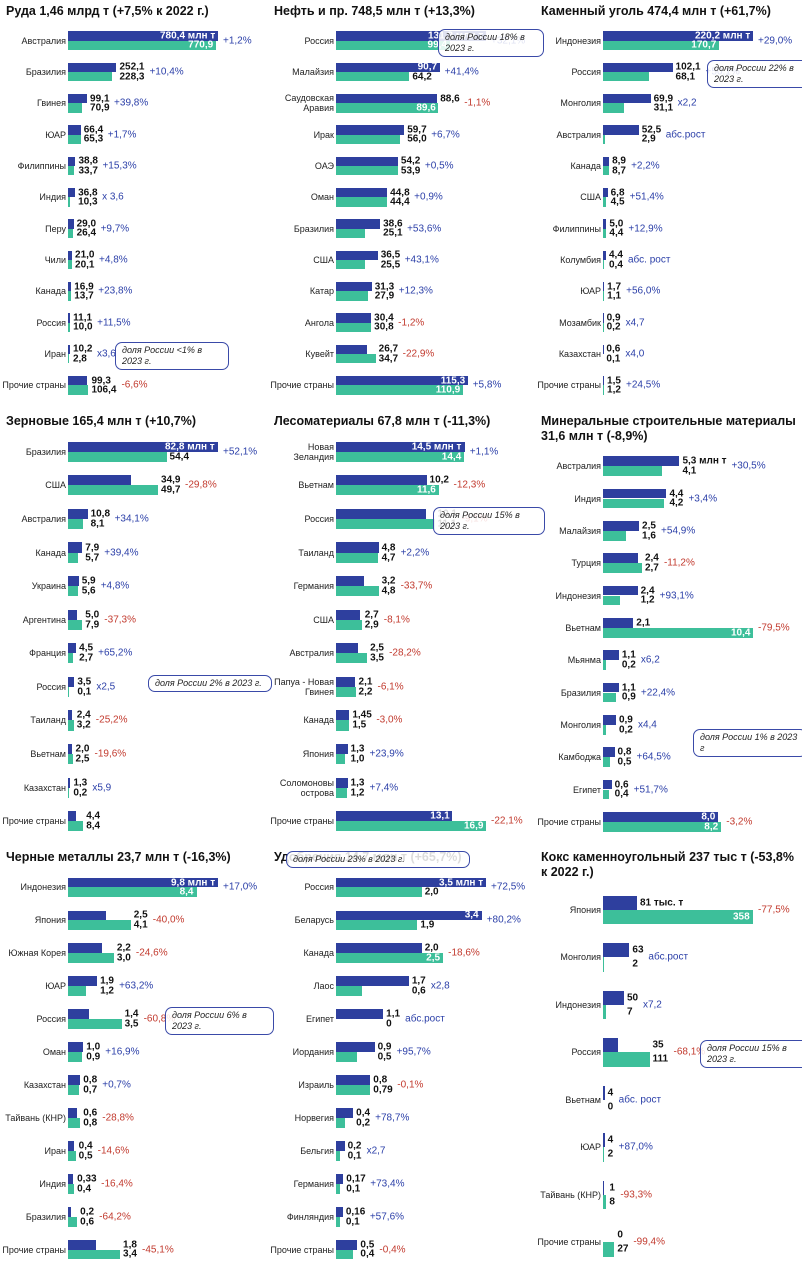 The image size is (802, 1271). What do you see at coordinates (578, 40) in the screenshot?
I see `category-label: Индонезия` at bounding box center [578, 40].